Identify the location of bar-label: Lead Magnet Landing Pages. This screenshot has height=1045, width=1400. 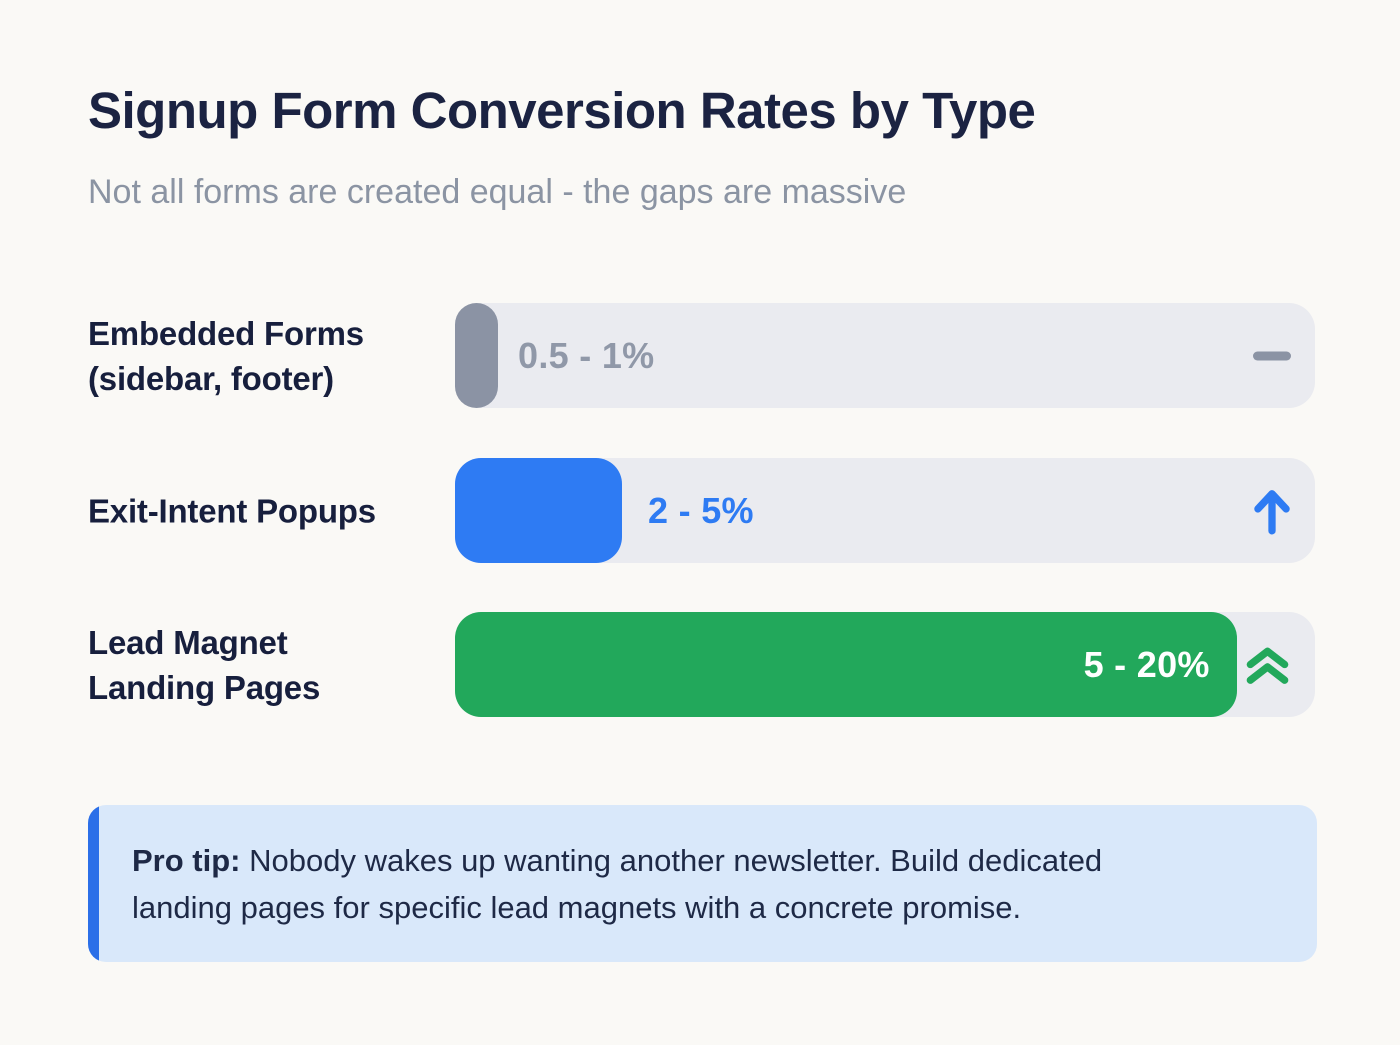
(204, 664).